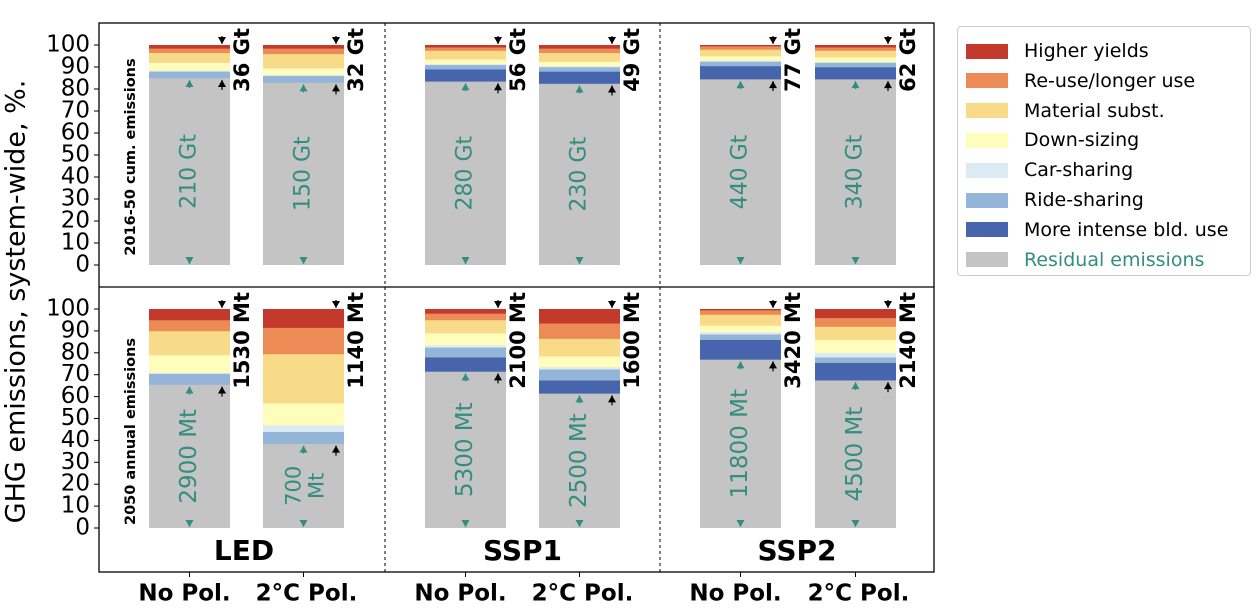  I want to click on y-tick-label: 40, so click(75, 440).